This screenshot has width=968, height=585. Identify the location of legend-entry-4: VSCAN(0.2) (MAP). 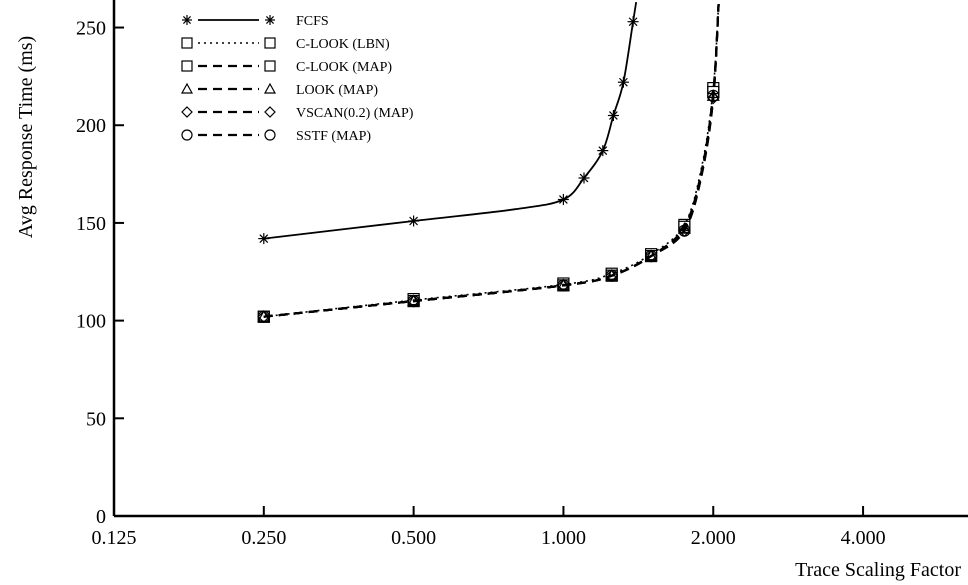
(297, 113).